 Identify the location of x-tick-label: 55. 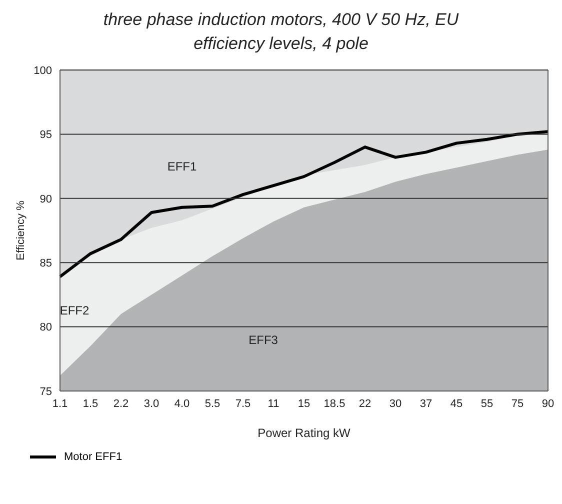
(487, 404).